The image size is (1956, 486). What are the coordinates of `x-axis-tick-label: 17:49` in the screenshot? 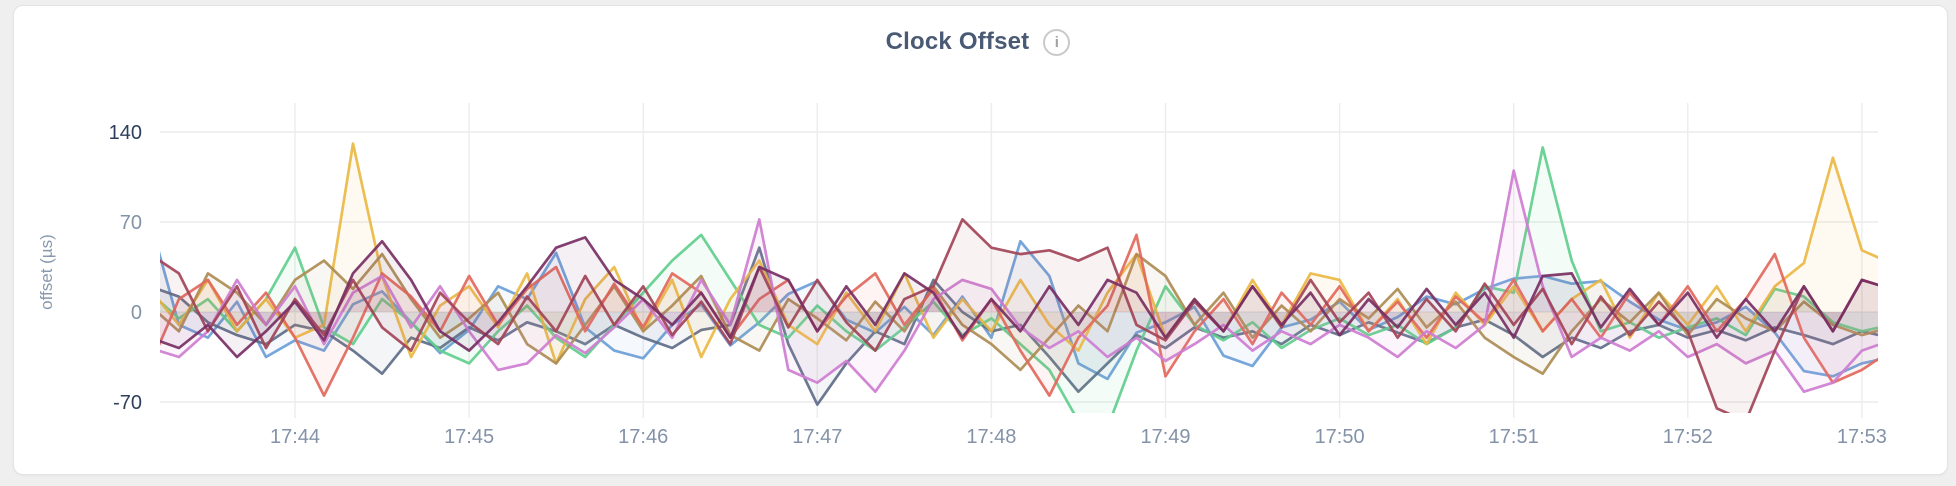 It's located at (1165, 437).